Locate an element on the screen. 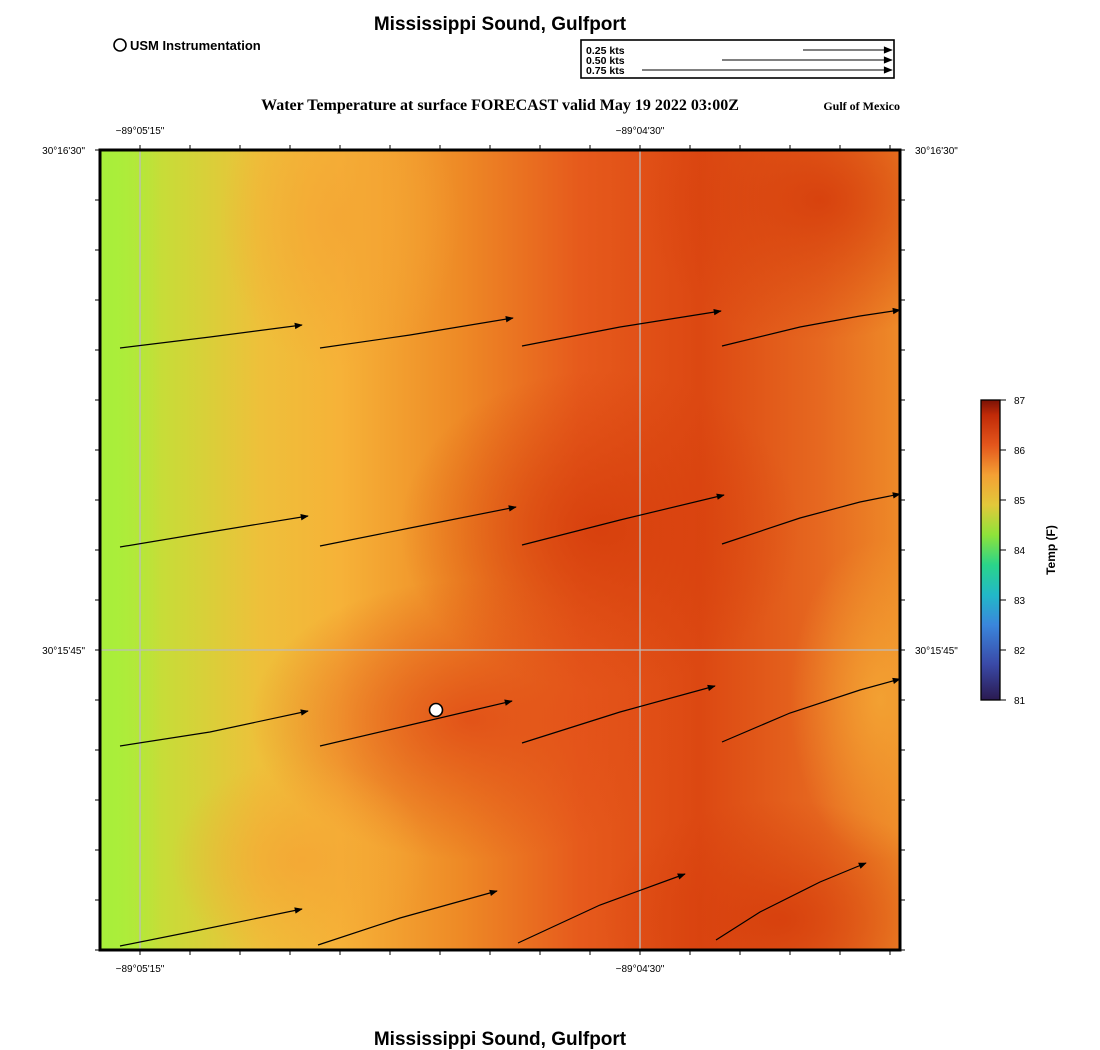 The width and height of the screenshot is (1100, 1050). footer-title: Mississippi Sound, Gulfport is located at coordinates (500, 1039).